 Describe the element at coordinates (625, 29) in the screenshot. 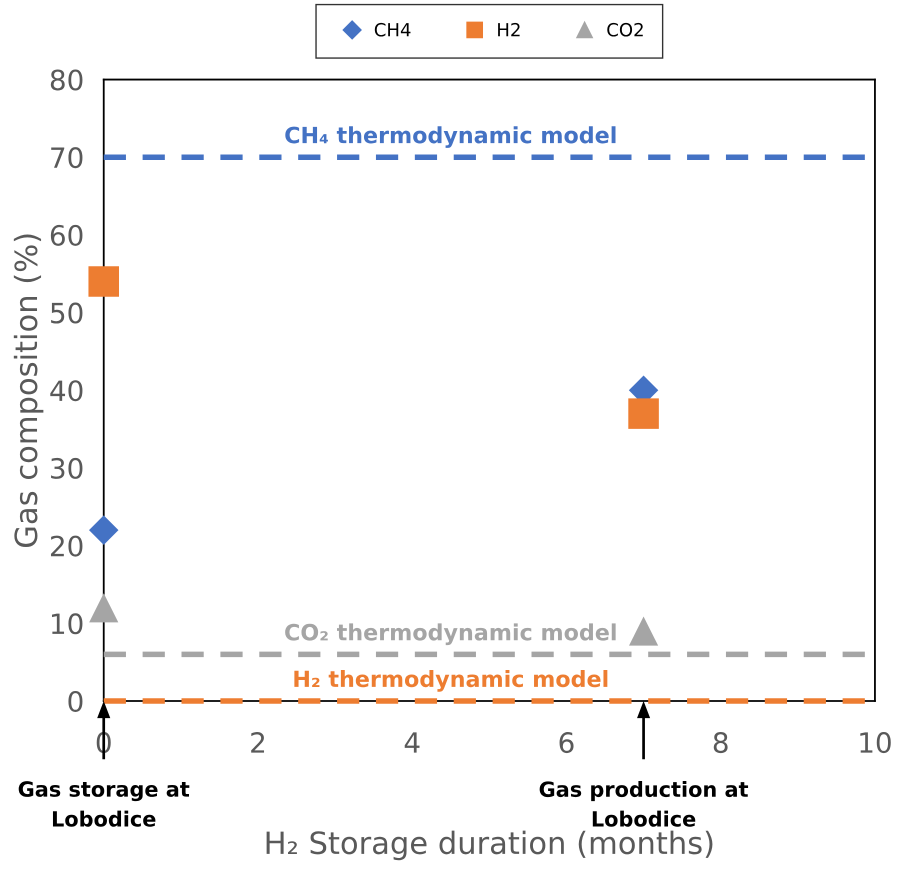

I see `legend-label: CO2` at that location.